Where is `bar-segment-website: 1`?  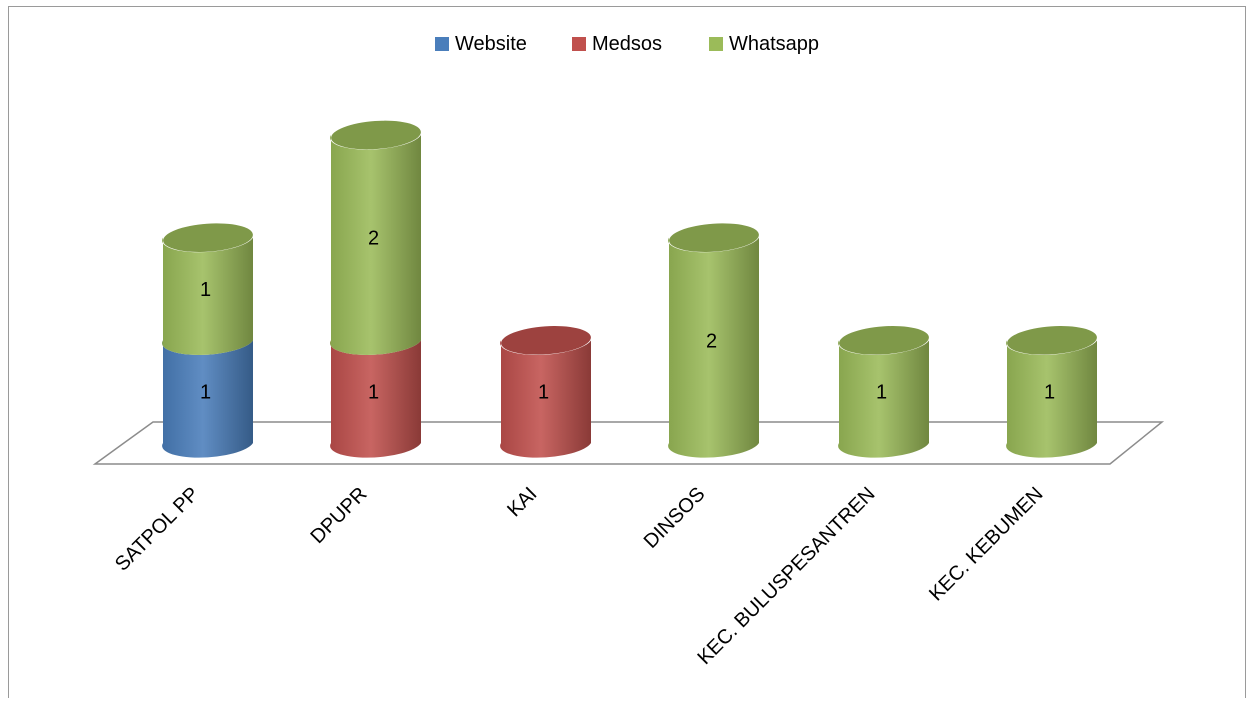
bar-segment-website: 1 is located at coordinates (207, 399).